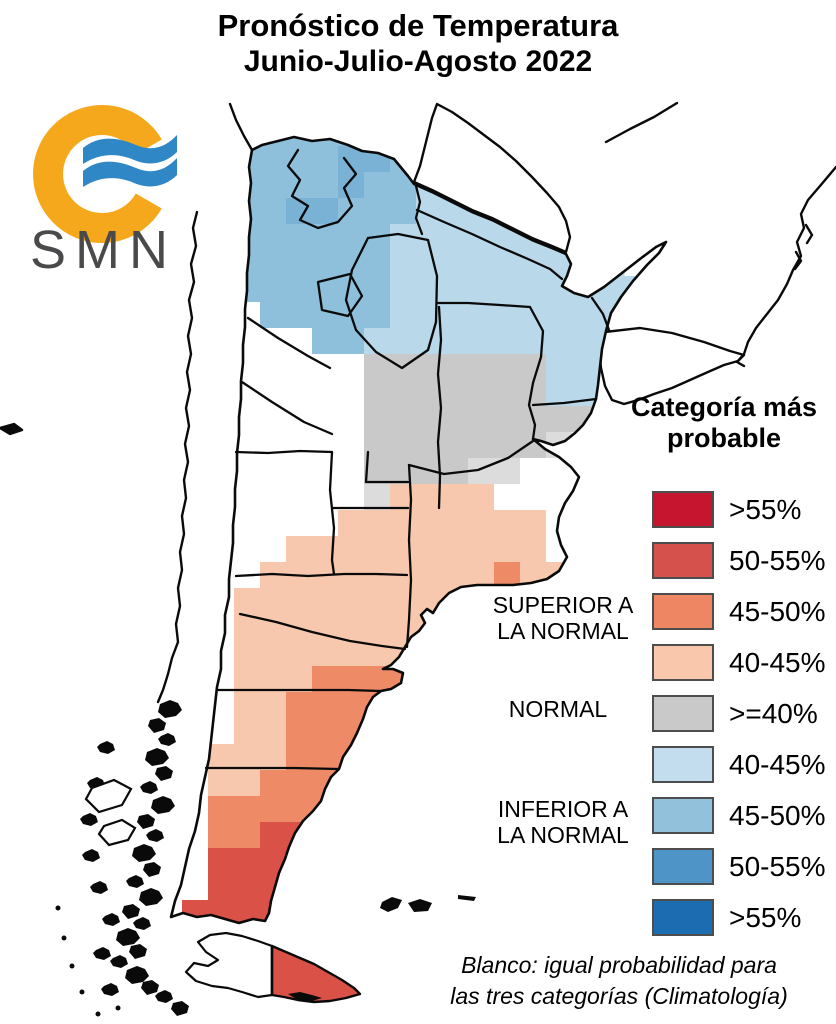  I want to click on chilean-archipelago, so click(134, 858).